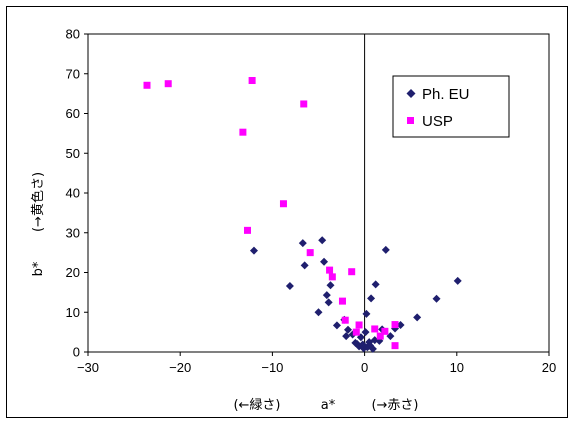  What do you see at coordinates (272, 367) in the screenshot?
I see `x-tick-label: −10` at bounding box center [272, 367].